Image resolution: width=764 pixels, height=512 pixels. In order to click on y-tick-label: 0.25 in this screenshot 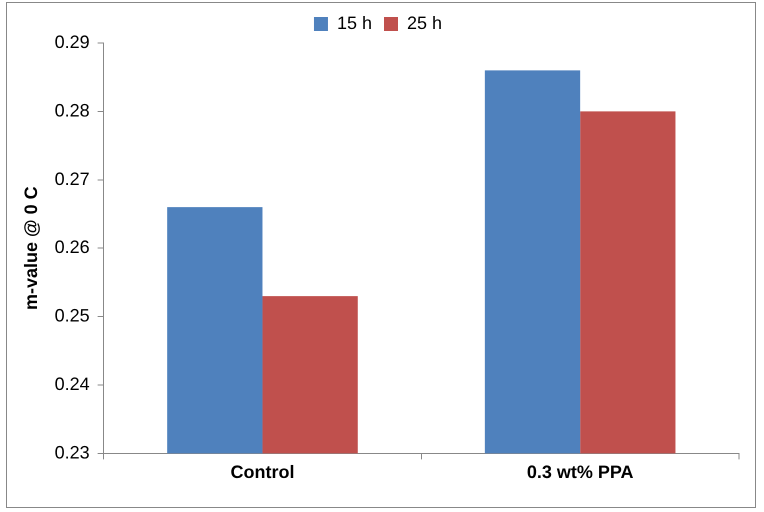, I will do `click(72, 316)`.